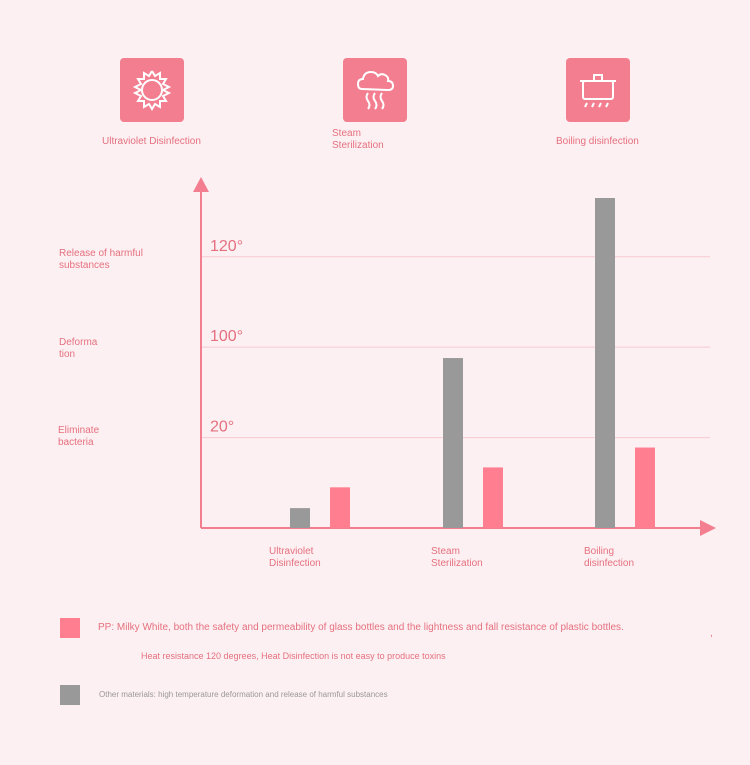 The height and width of the screenshot is (765, 750). I want to click on uv-disinfection-icon-label: Ultraviolet Disinfection, so click(151, 141).